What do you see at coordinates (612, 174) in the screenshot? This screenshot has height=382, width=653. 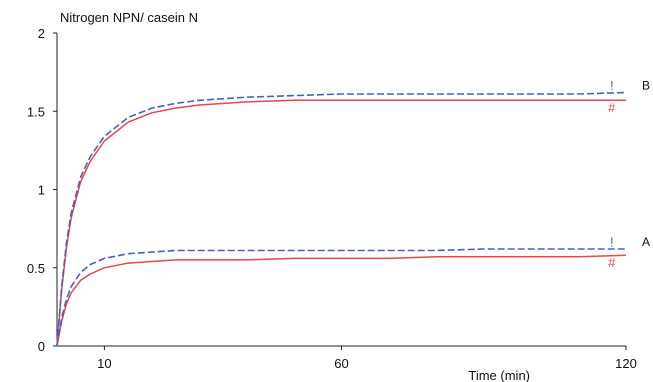 I see `annotations: ! #! #` at bounding box center [612, 174].